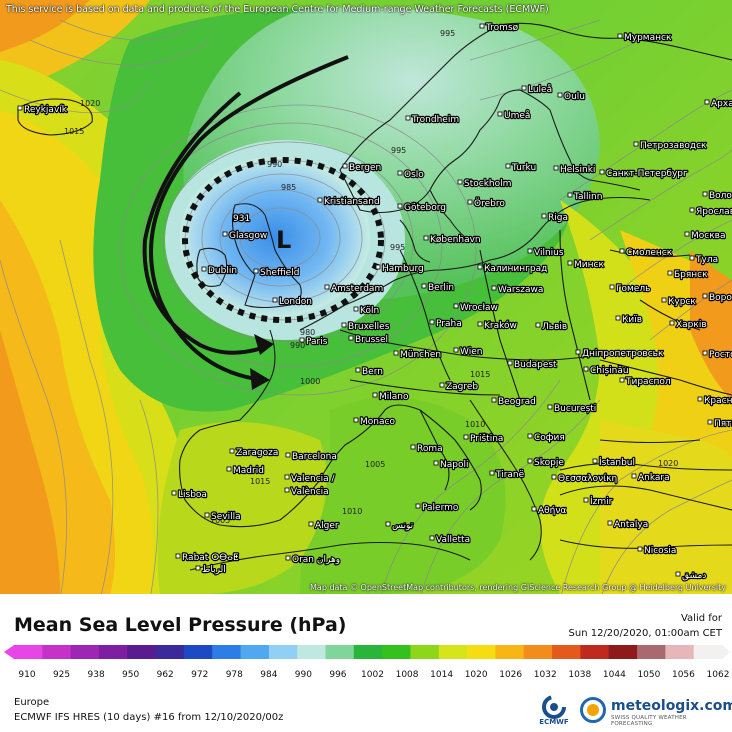 The height and width of the screenshot is (732, 732). What do you see at coordinates (648, 675) in the screenshot?
I see `scale-tick-label: 1050` at bounding box center [648, 675].